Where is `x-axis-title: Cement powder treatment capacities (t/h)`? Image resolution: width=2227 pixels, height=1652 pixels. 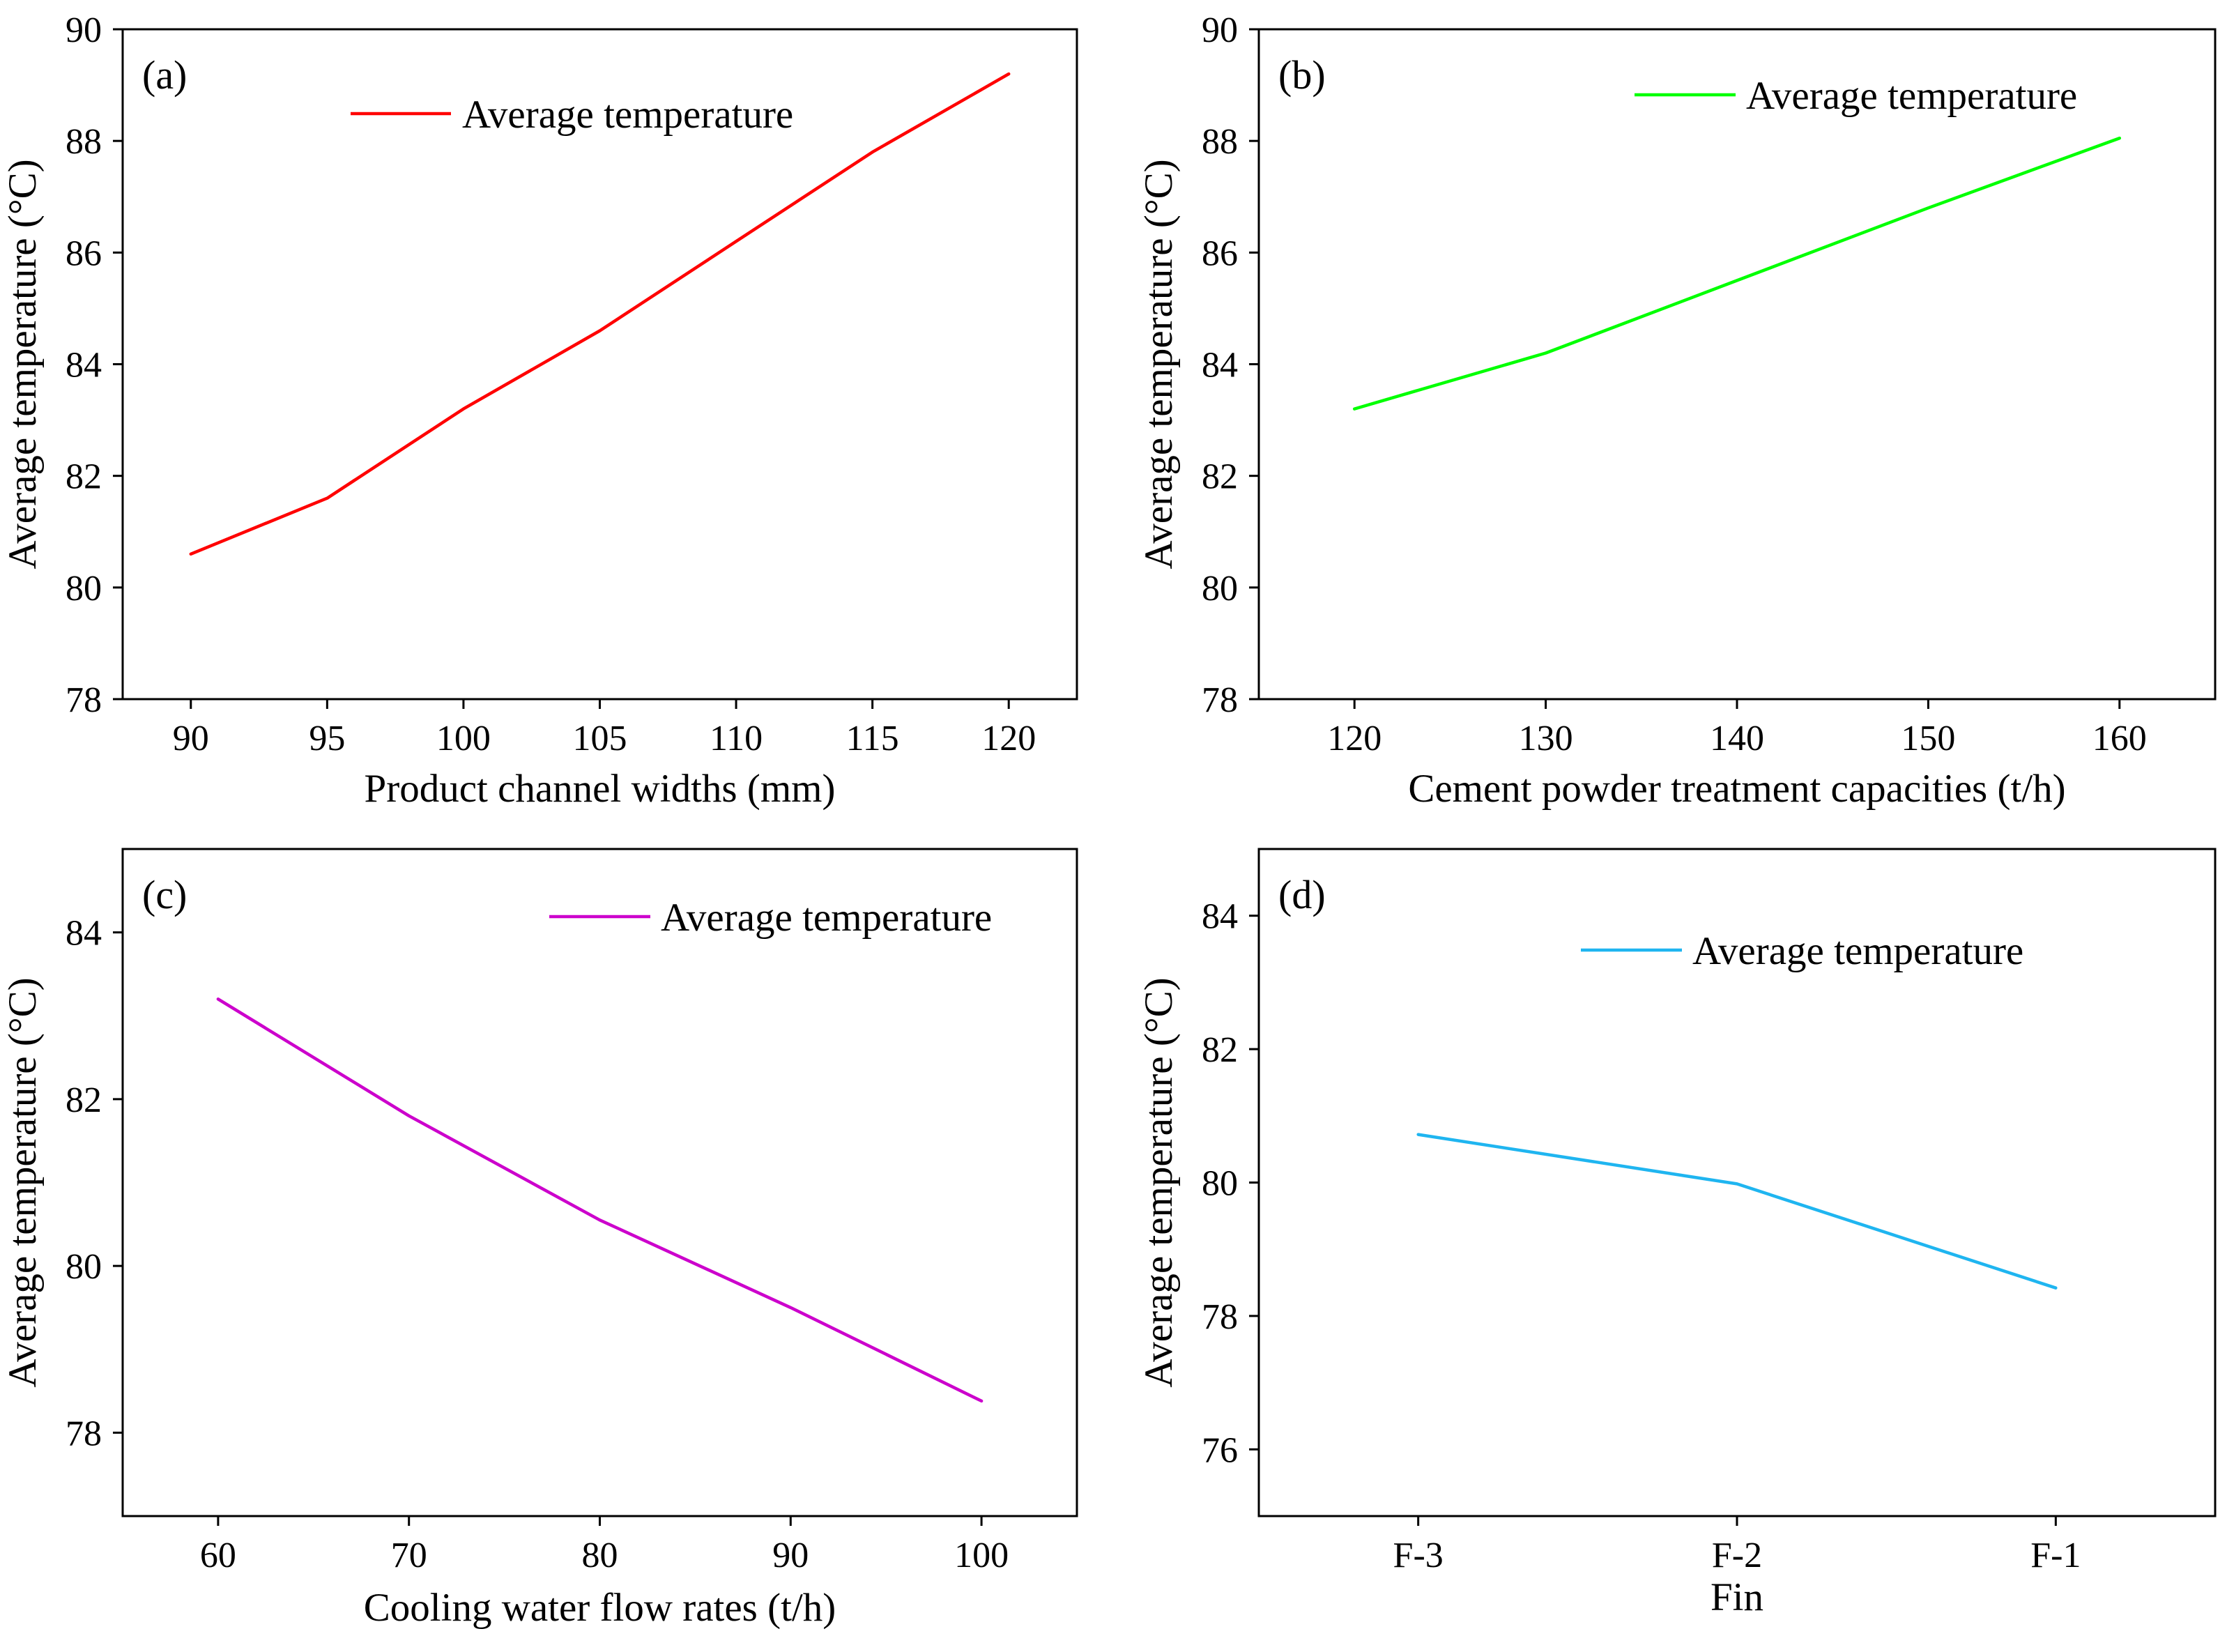 x-axis-title: Cement powder treatment capacities (t/h) is located at coordinates (1737, 789).